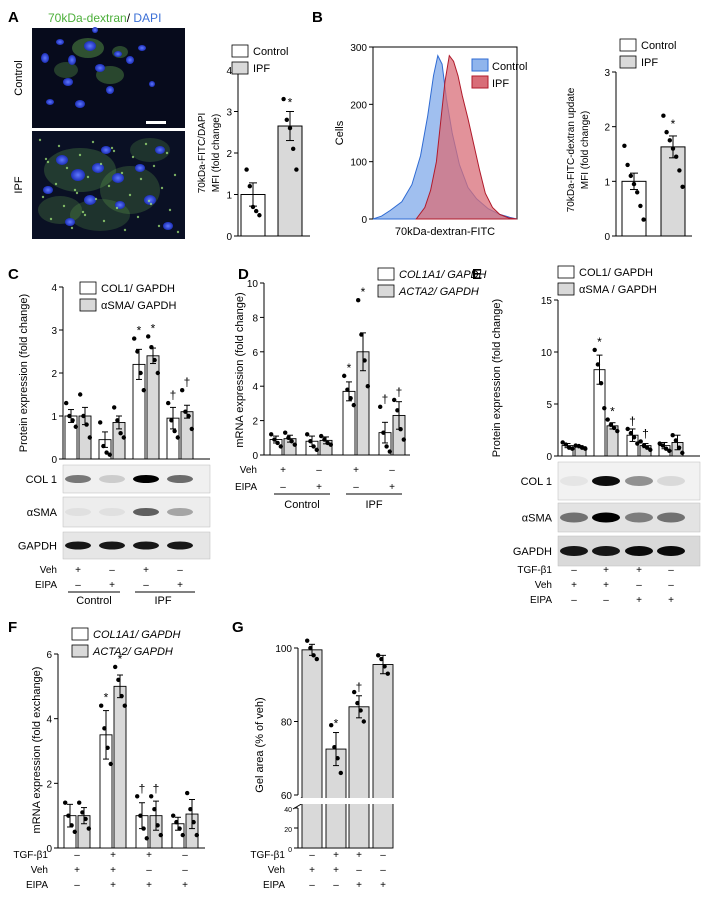 The image size is (708, 900). Describe the element at coordinates (37, 885) in the screenshot. I see `panel-f-condition-label: EIPA` at that location.